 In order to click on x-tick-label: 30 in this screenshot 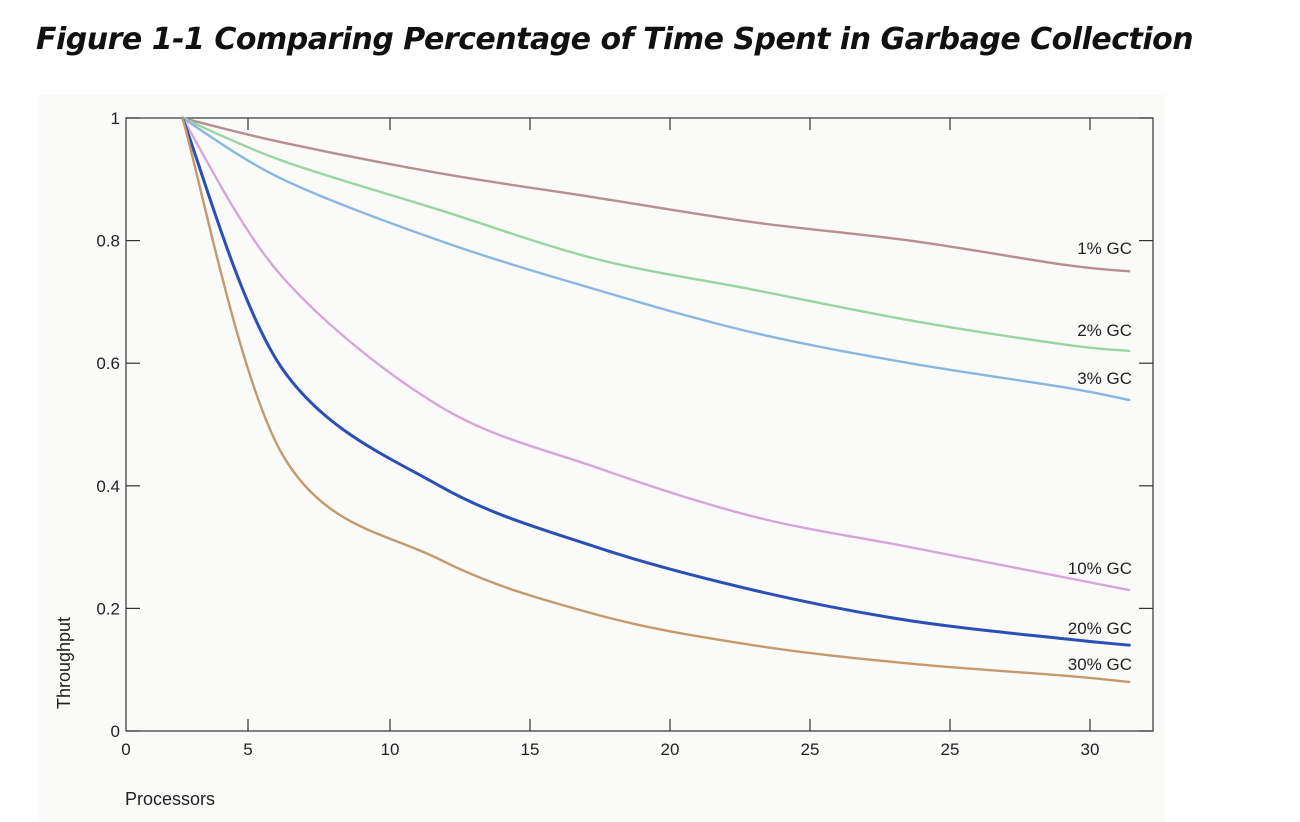, I will do `click(1090, 749)`.